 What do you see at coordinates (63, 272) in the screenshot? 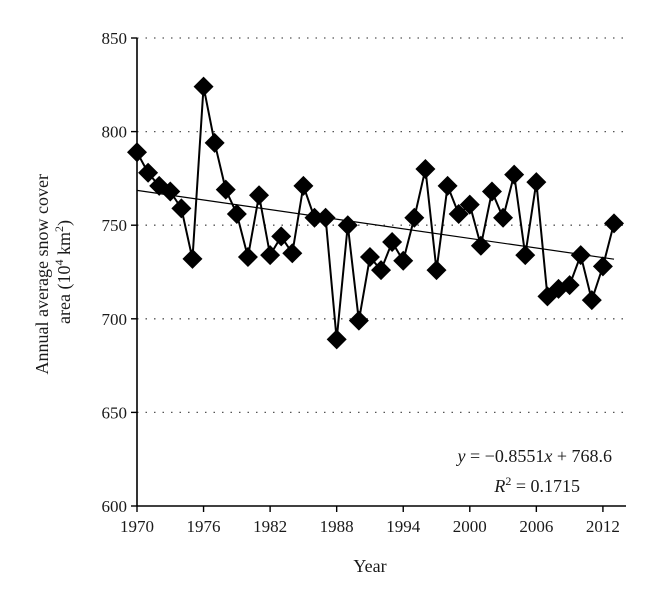
I see `y-axis-title-line2: area (104 km2)` at bounding box center [63, 272].